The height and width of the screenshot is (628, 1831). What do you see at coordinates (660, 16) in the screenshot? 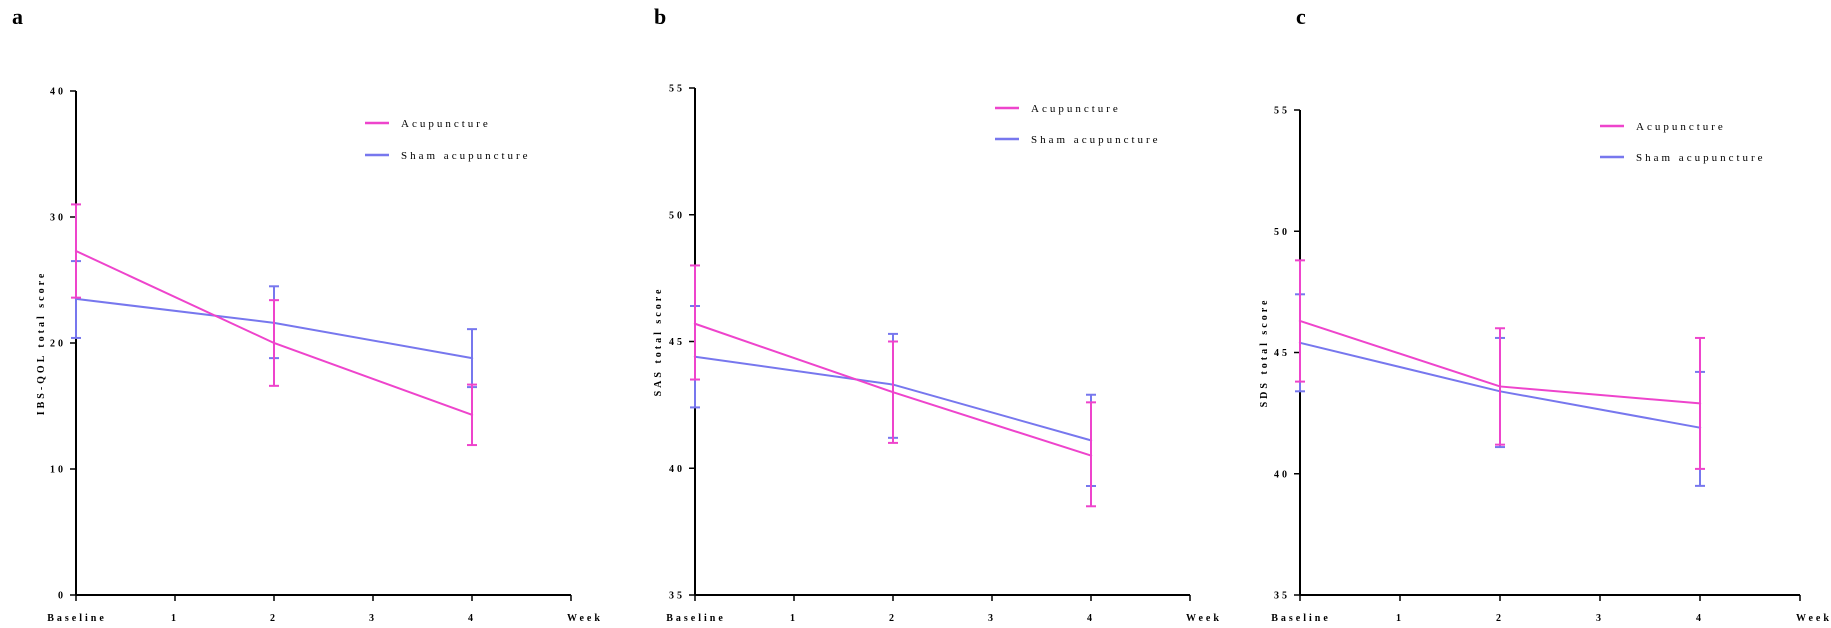
I see `panel-letter: b` at bounding box center [660, 16].